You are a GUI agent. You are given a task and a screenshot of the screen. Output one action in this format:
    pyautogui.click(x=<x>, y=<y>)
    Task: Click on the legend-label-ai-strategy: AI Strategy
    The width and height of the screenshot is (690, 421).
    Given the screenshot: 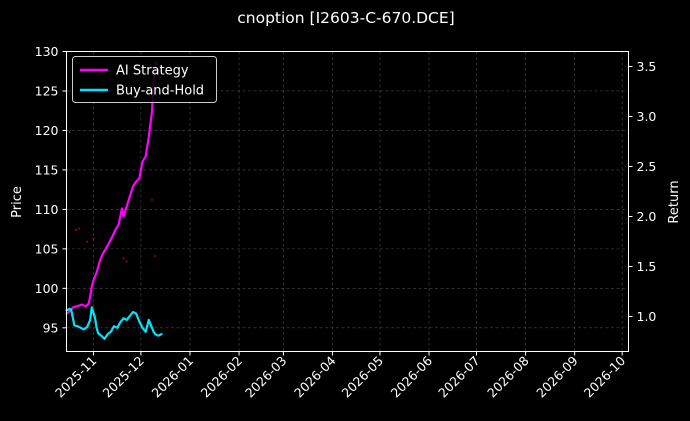 What is the action you would take?
    pyautogui.click(x=152, y=71)
    